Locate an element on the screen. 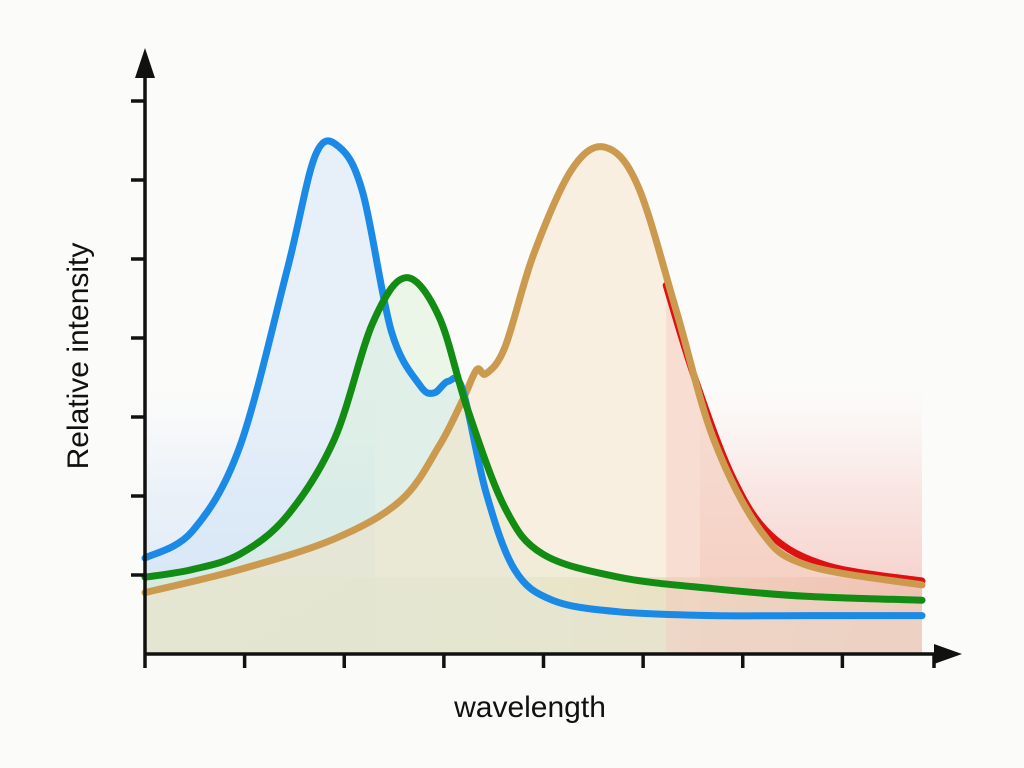 This screenshot has height=768, width=1024. series-4-area is located at coordinates (794, 469).